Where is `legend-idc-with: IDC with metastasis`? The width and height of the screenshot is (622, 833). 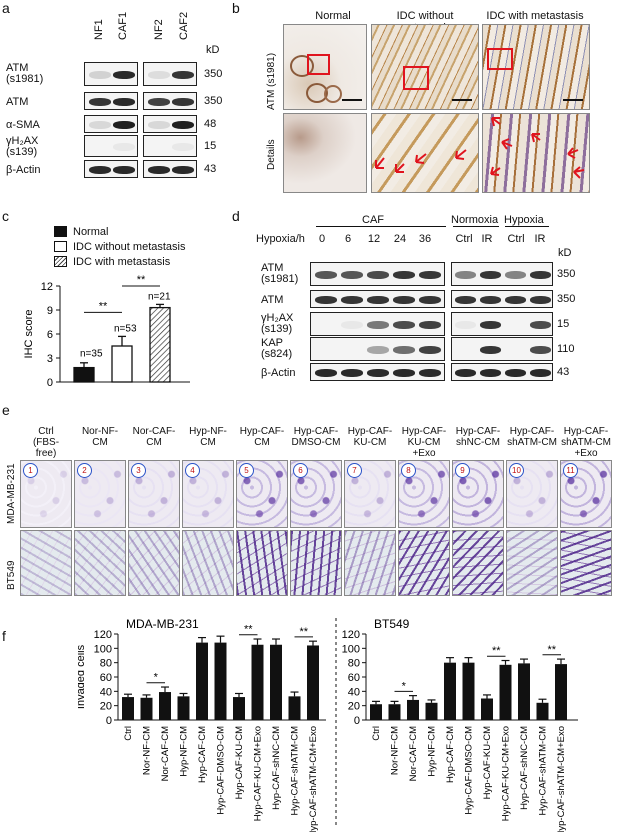
legend-idc-with: IDC with metastasis is located at coordinates (122, 262).